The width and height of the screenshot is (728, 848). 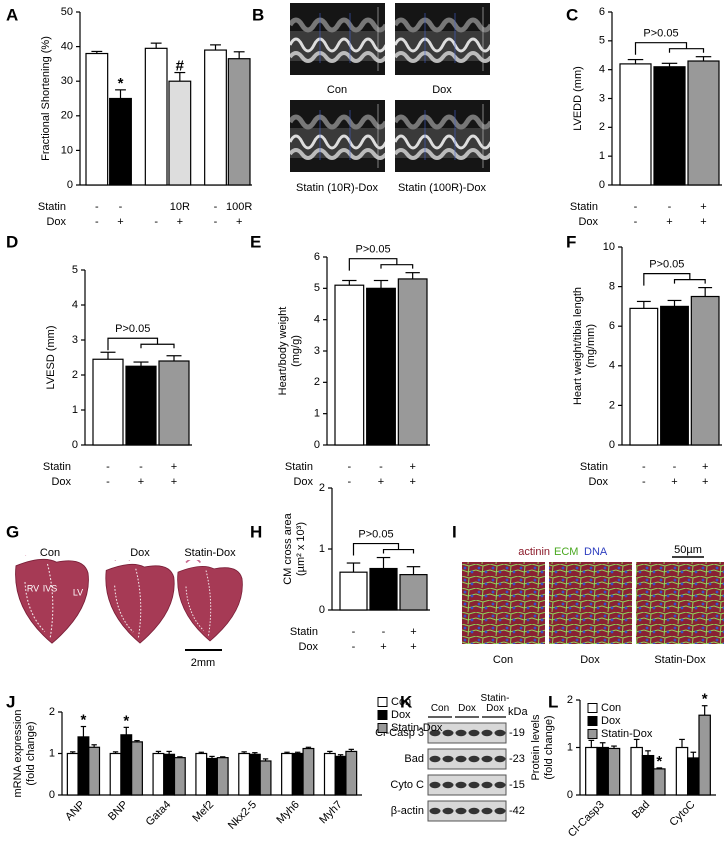 I want to click on x-tick-label: Mef2, so click(x=203, y=812).